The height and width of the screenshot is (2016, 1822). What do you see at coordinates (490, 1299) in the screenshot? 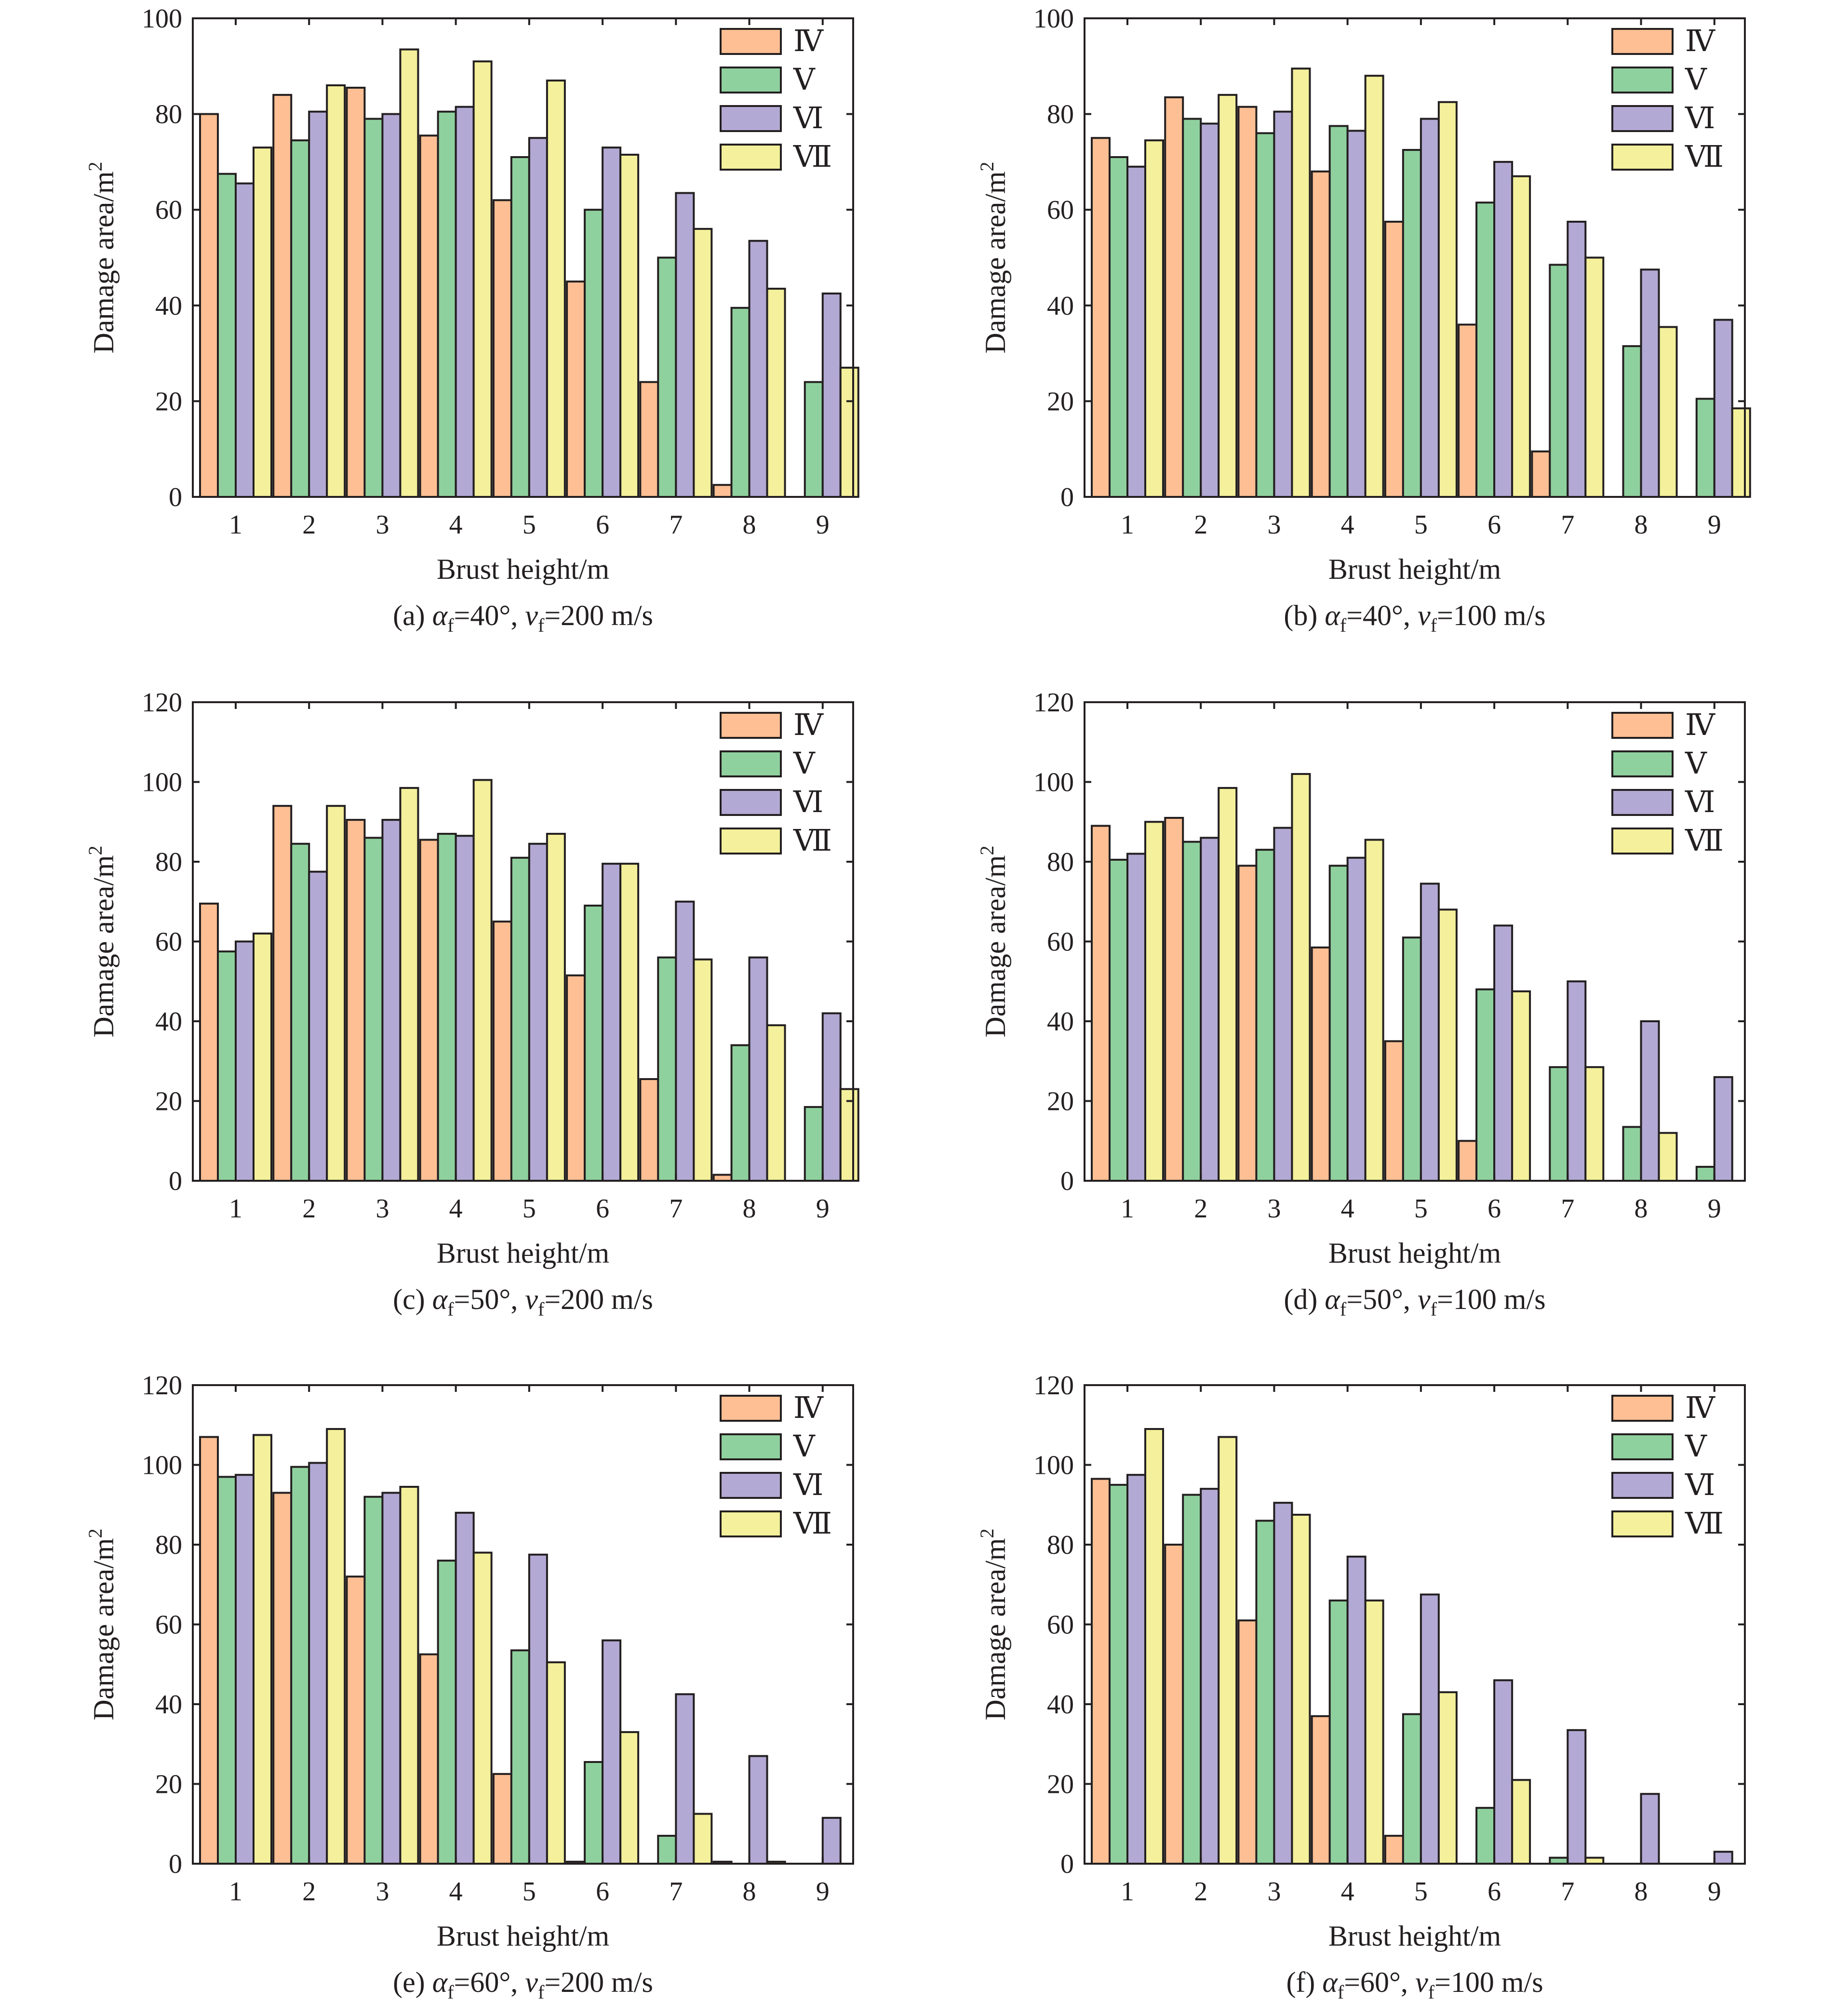
I see `caption-alpha-val: =50°,` at bounding box center [490, 1299].